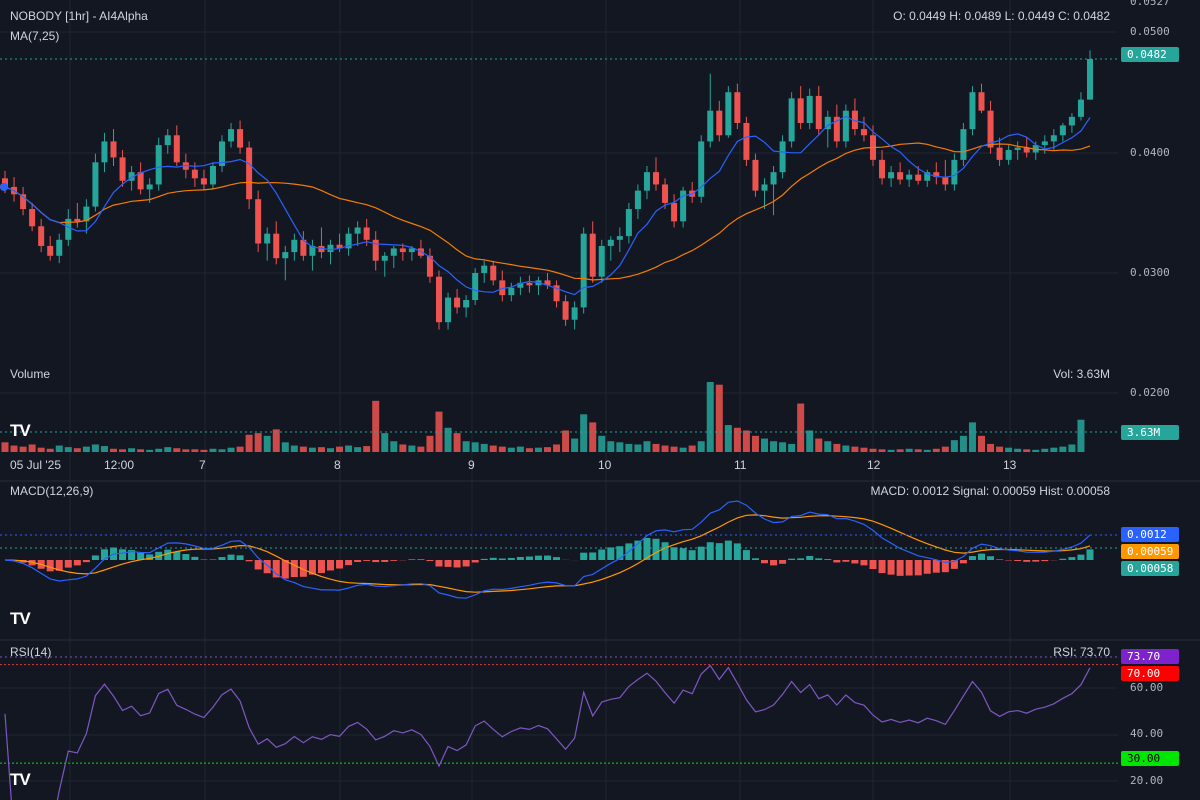  Describe the element at coordinates (35, 465) in the screenshot. I see `time-label: 05 Jul '25` at that location.